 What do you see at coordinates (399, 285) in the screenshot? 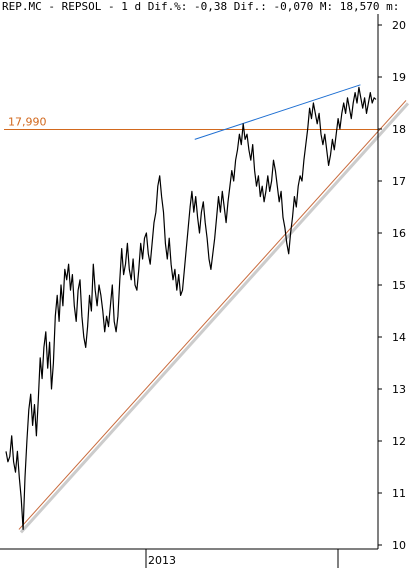
I see `y-tick-label: 15` at bounding box center [399, 285].